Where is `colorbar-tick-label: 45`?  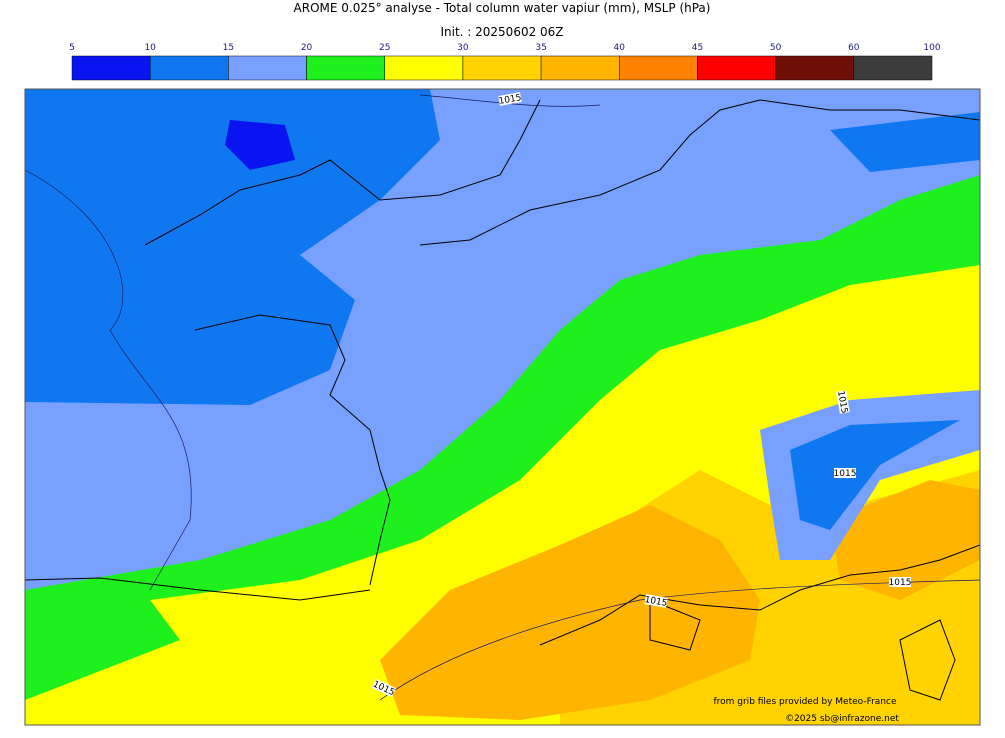
colorbar-tick-label: 45 is located at coordinates (697, 48).